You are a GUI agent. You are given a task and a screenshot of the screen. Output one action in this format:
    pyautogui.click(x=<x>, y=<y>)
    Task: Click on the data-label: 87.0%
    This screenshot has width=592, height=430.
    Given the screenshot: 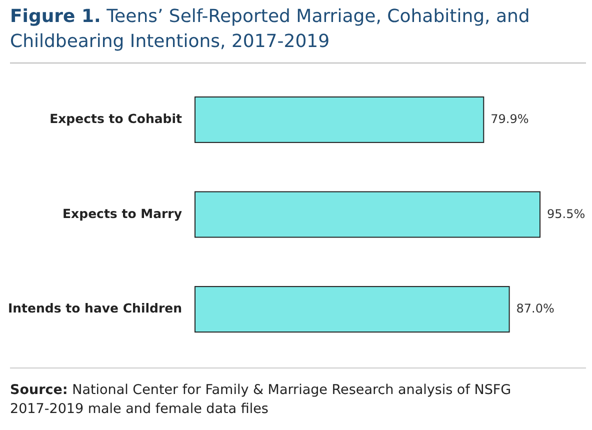 What is the action you would take?
    pyautogui.click(x=535, y=309)
    